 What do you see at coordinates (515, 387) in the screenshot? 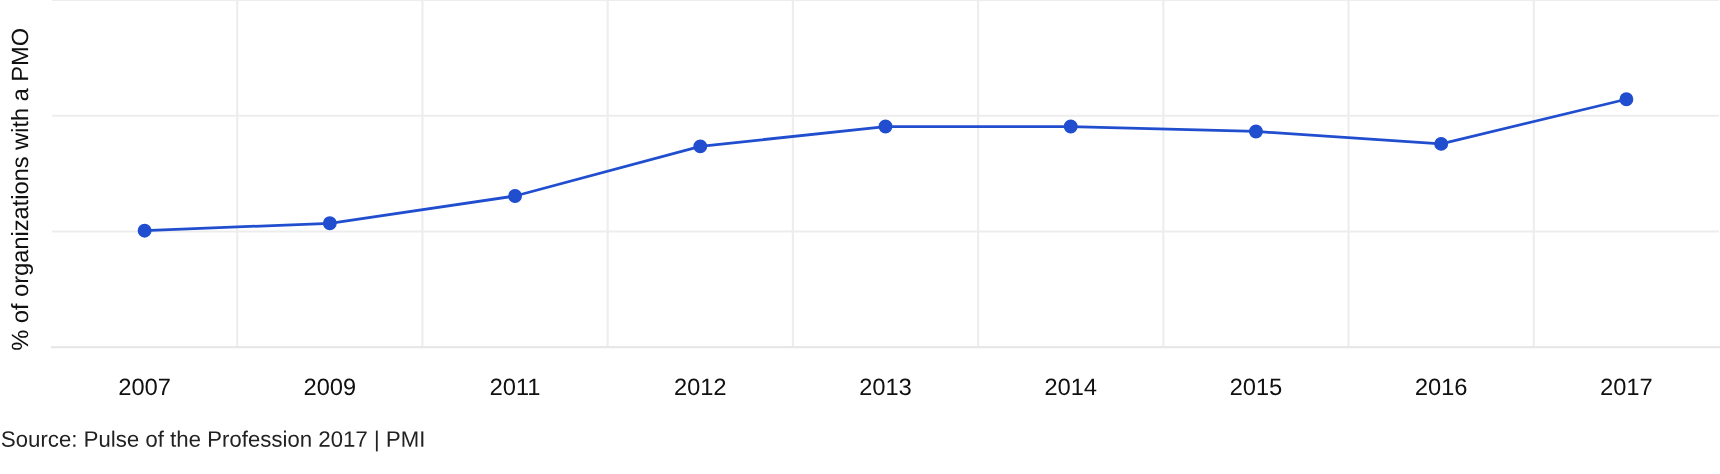
I see `x-tick-label: 2011` at bounding box center [515, 387].